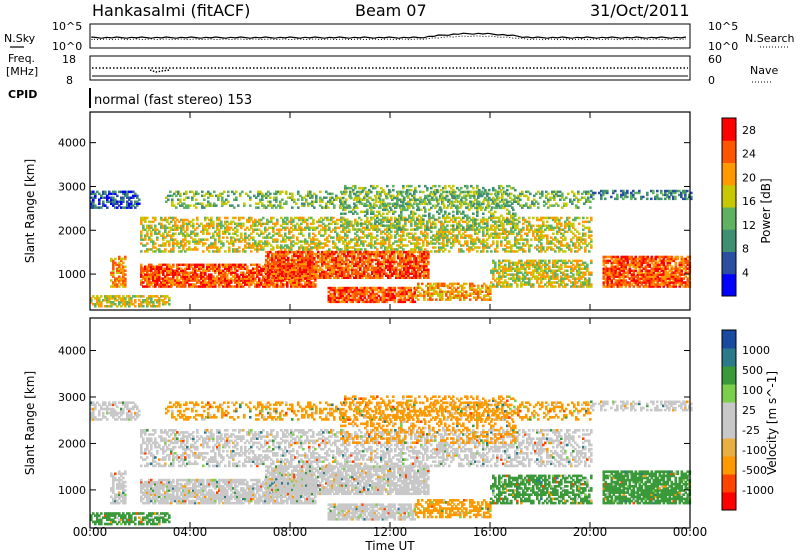 This screenshot has height=554, width=800. What do you see at coordinates (723, 26) in the screenshot?
I see `noise-right-tick-top: 10^5` at bounding box center [723, 26].